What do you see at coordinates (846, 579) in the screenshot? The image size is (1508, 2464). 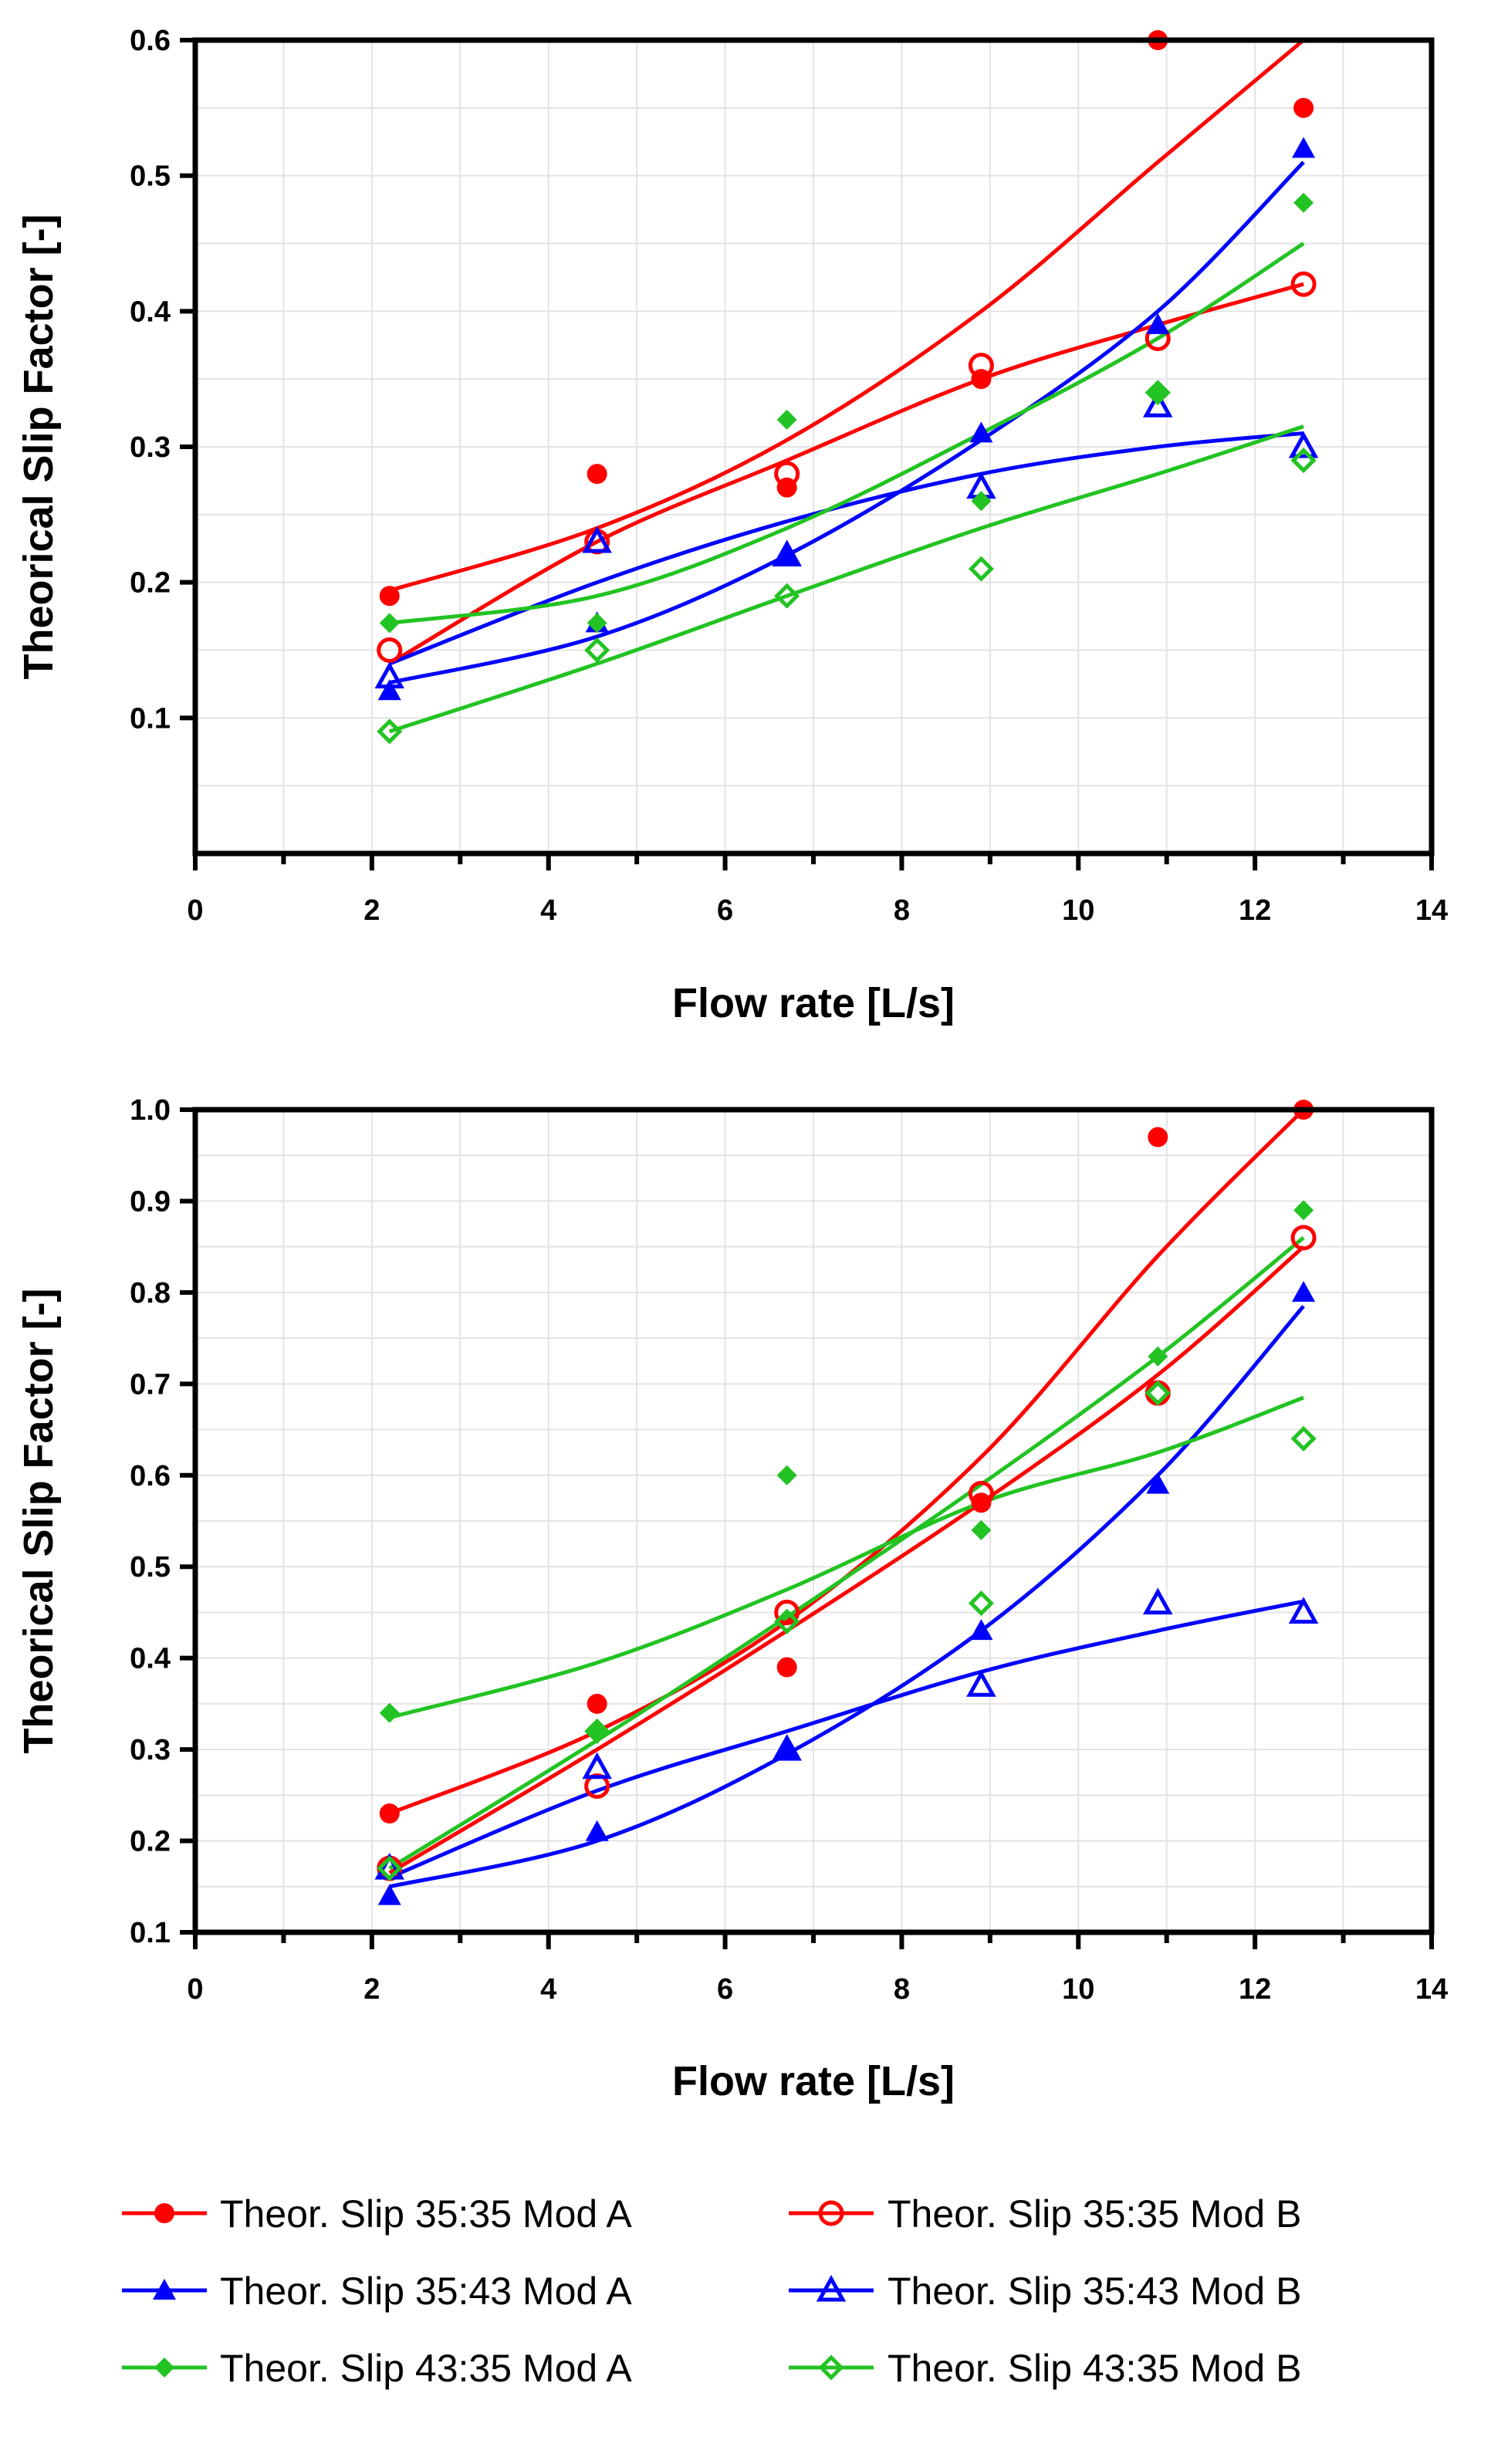 I see `trend-line-theor-slip-43-35-mod-b` at bounding box center [846, 579].